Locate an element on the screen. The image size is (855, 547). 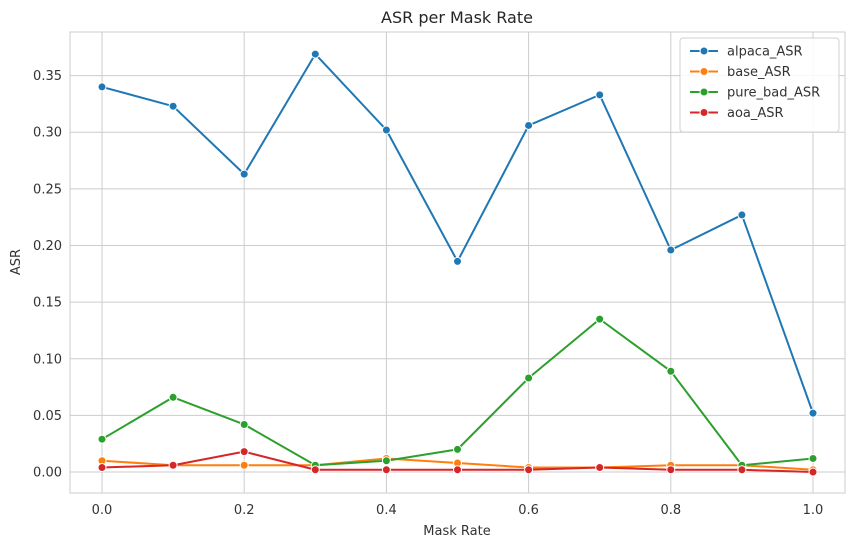
legend-item: base_ASR is located at coordinates (740, 72).